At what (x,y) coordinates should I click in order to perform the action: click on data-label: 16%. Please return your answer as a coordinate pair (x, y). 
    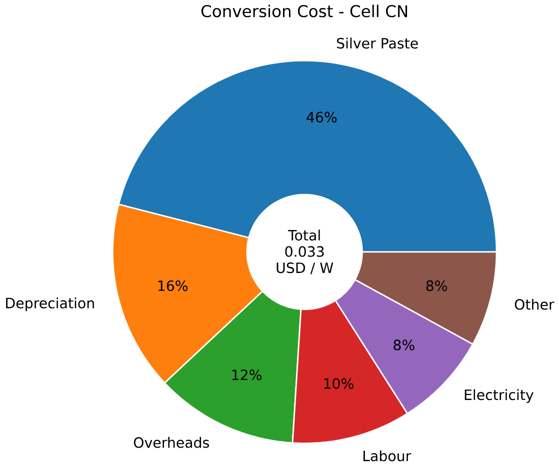
    Looking at the image, I should click on (173, 286).